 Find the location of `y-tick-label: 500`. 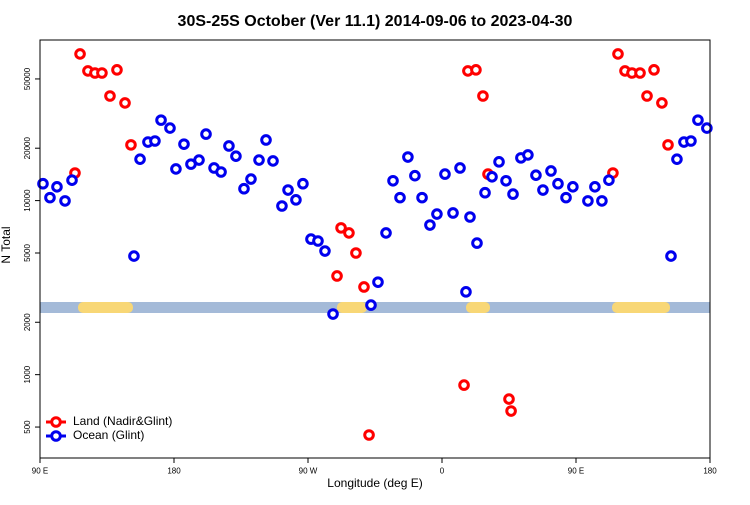

y-tick-label: 500 is located at coordinates (27, 427).